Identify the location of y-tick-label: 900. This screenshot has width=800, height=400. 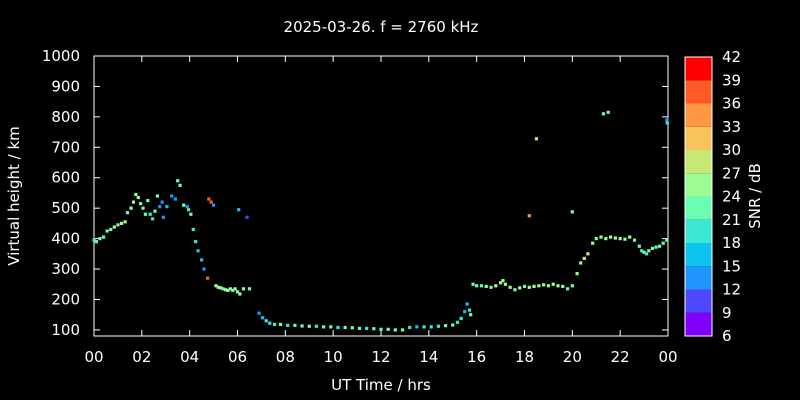
(65, 86).